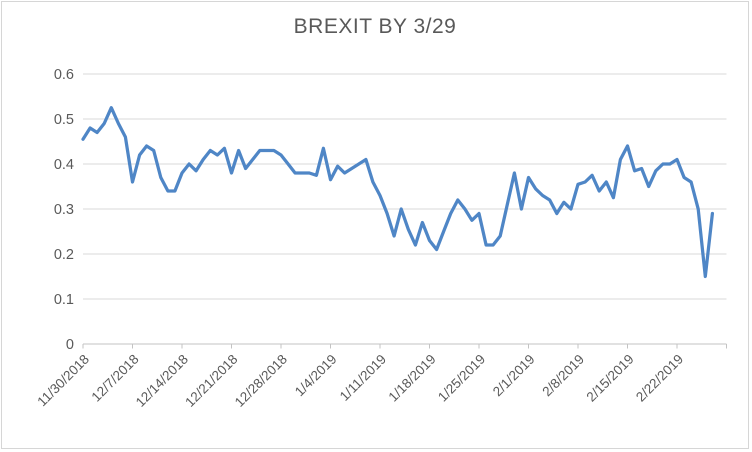 Image resolution: width=752 pixels, height=452 pixels. I want to click on y-axis-label: 0.1, so click(64, 300).